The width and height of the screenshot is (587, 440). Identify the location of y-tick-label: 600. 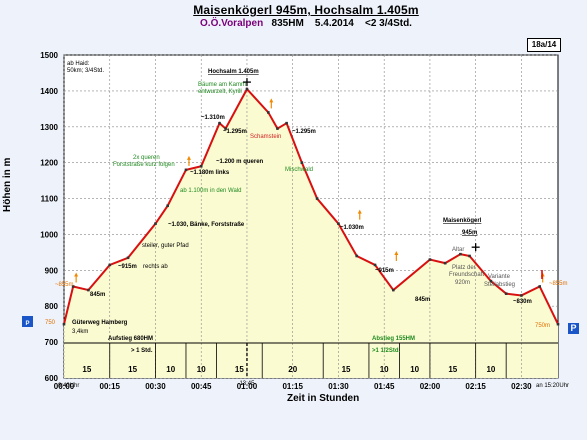
(52, 378).